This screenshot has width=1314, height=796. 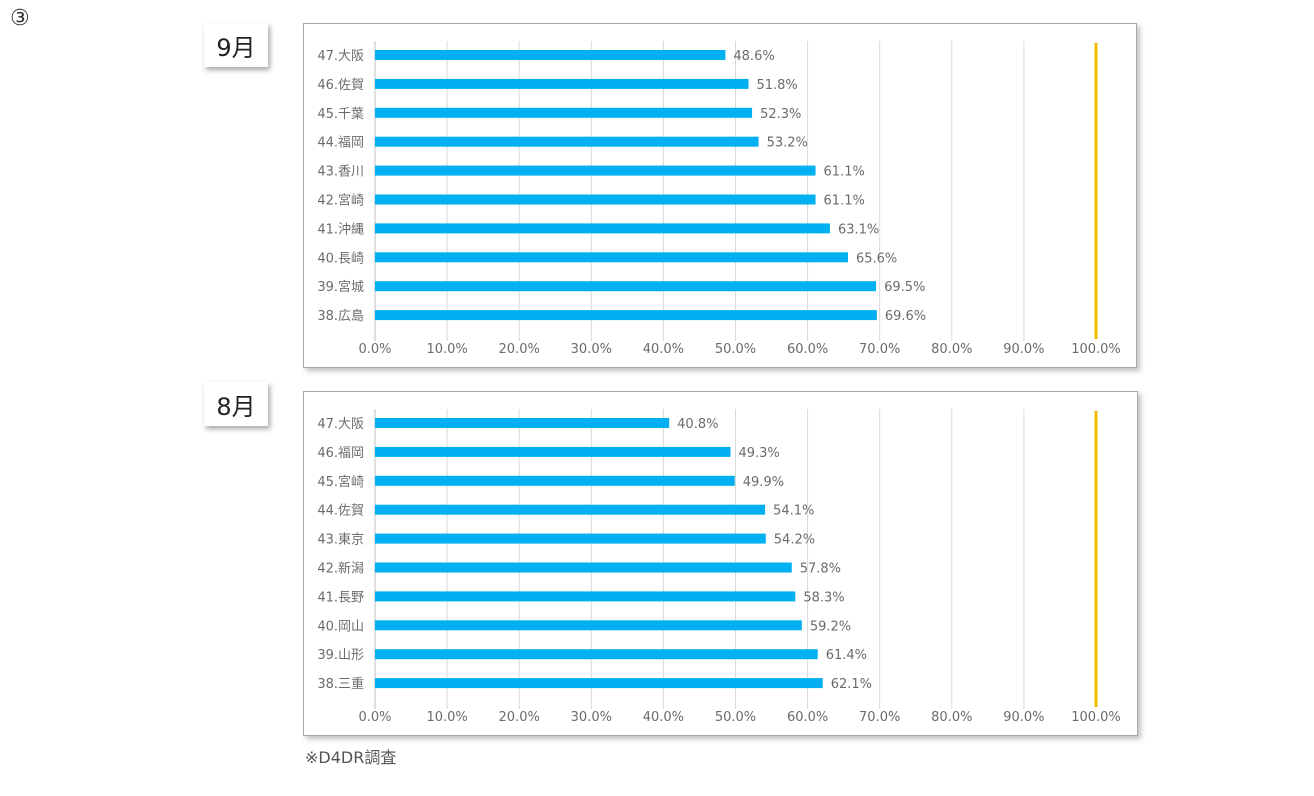 I want to click on data-label: 48.6%, so click(x=753, y=56).